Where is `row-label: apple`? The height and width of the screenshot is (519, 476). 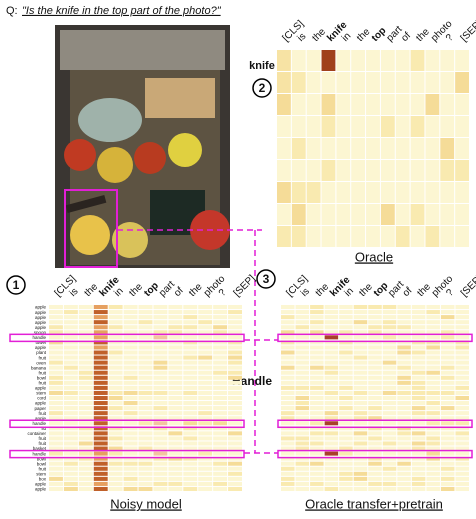 row-label: apple is located at coordinates (41, 484).